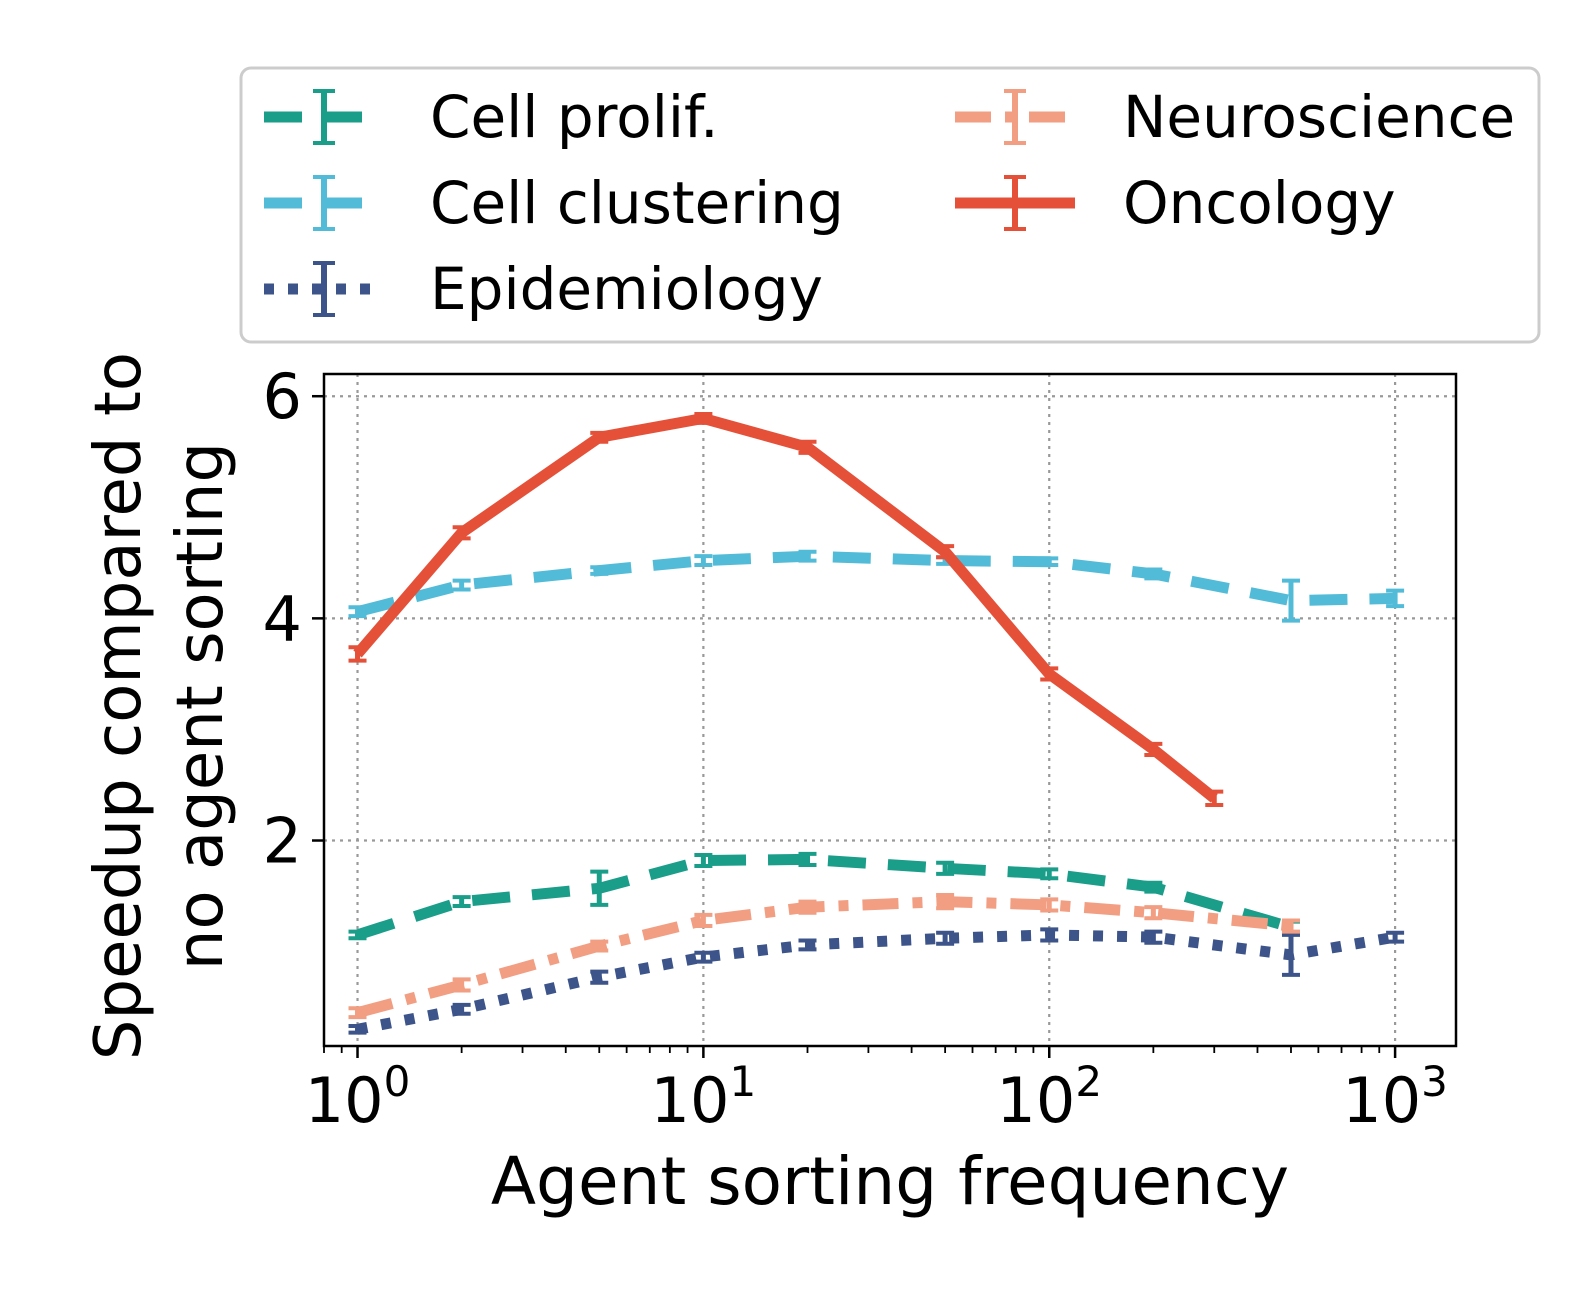 Image resolution: width=1578 pixels, height=1315 pixels. Describe the element at coordinates (704, 1097) in the screenshot. I see `x-tick-label: 10¹` at that location.